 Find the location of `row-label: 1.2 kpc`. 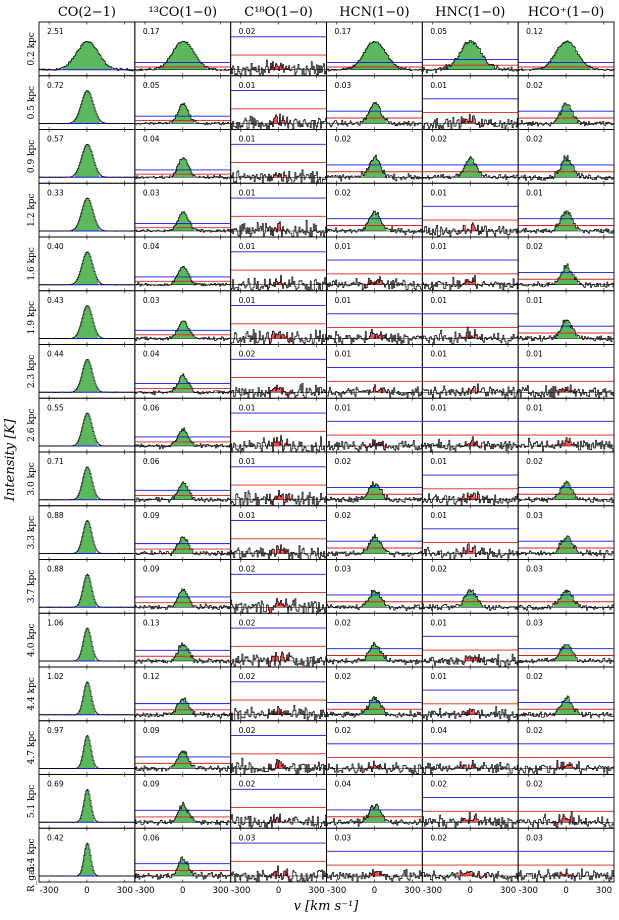

row-label: 1.2 kpc is located at coordinates (32, 209).